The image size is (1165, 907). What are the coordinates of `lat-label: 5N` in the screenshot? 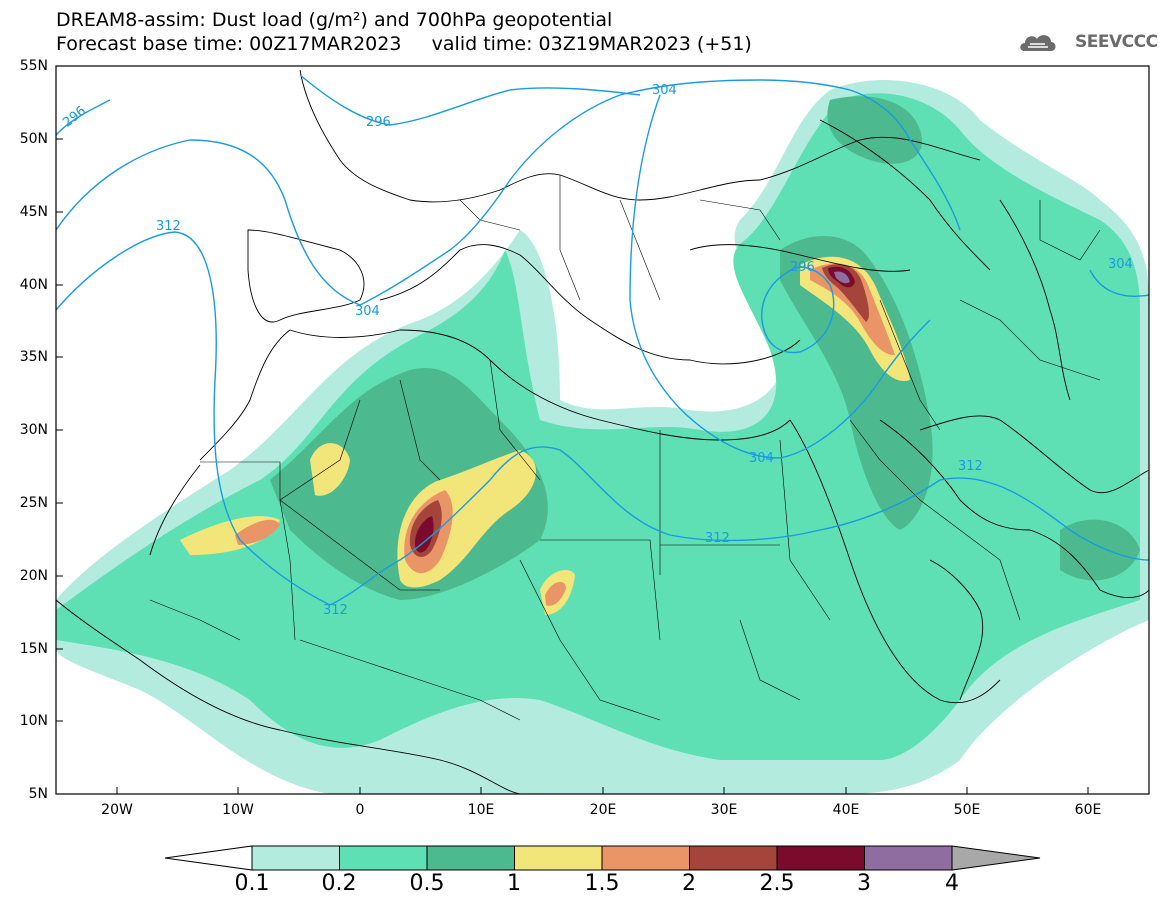 It's located at (38, 794).